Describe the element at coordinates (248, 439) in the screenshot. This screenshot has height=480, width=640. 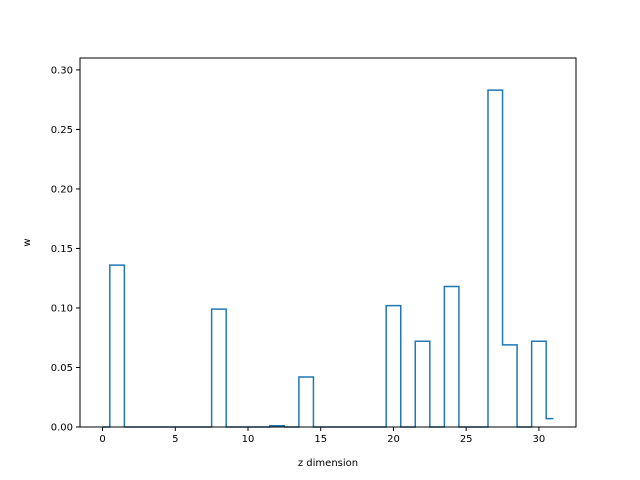
I see `x-tick-label: 10` at that location.